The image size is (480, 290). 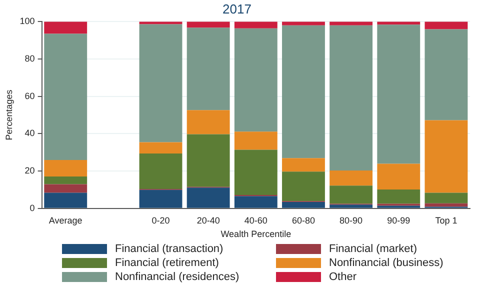 I want to click on y-tick-label: 20, so click(x=29, y=171).